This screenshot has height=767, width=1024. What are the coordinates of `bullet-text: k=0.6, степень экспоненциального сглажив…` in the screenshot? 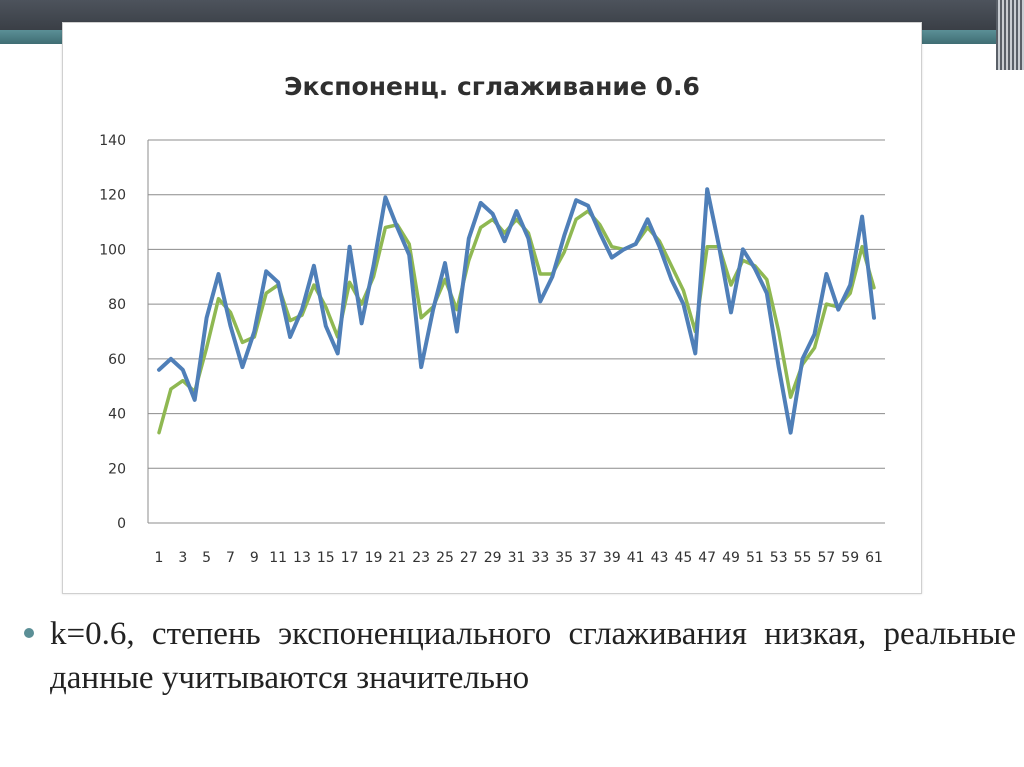 It's located at (533, 656).